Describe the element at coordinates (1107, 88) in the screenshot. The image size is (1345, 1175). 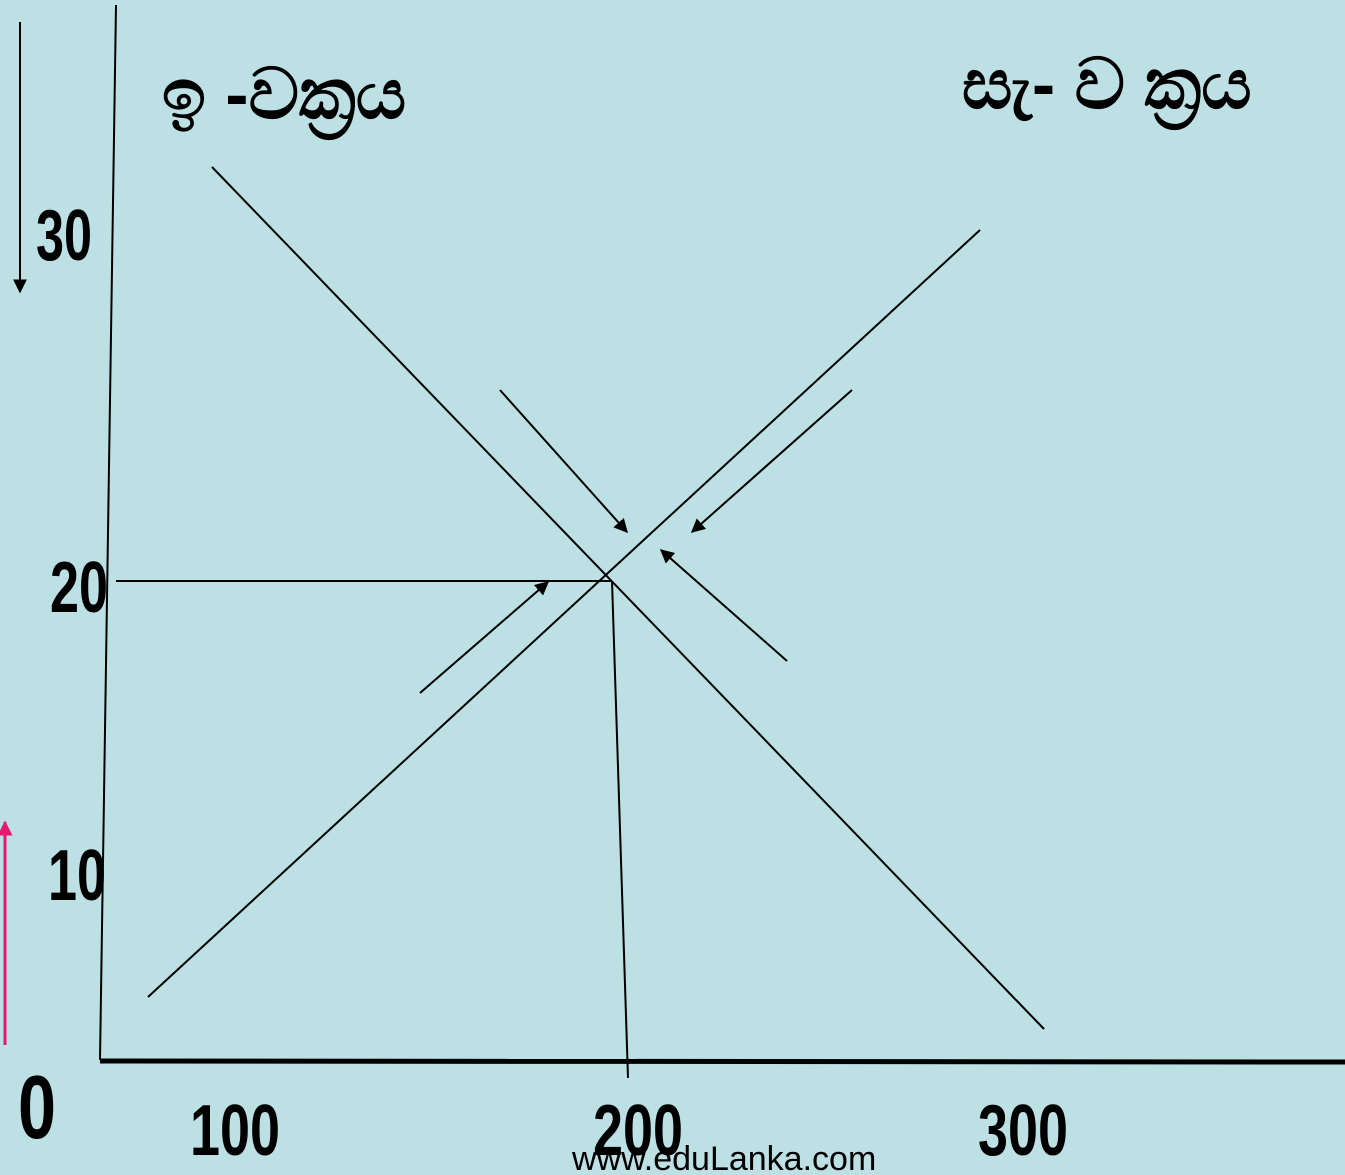
I see `supply-label: සැ- ව ක්‍රය` at that location.